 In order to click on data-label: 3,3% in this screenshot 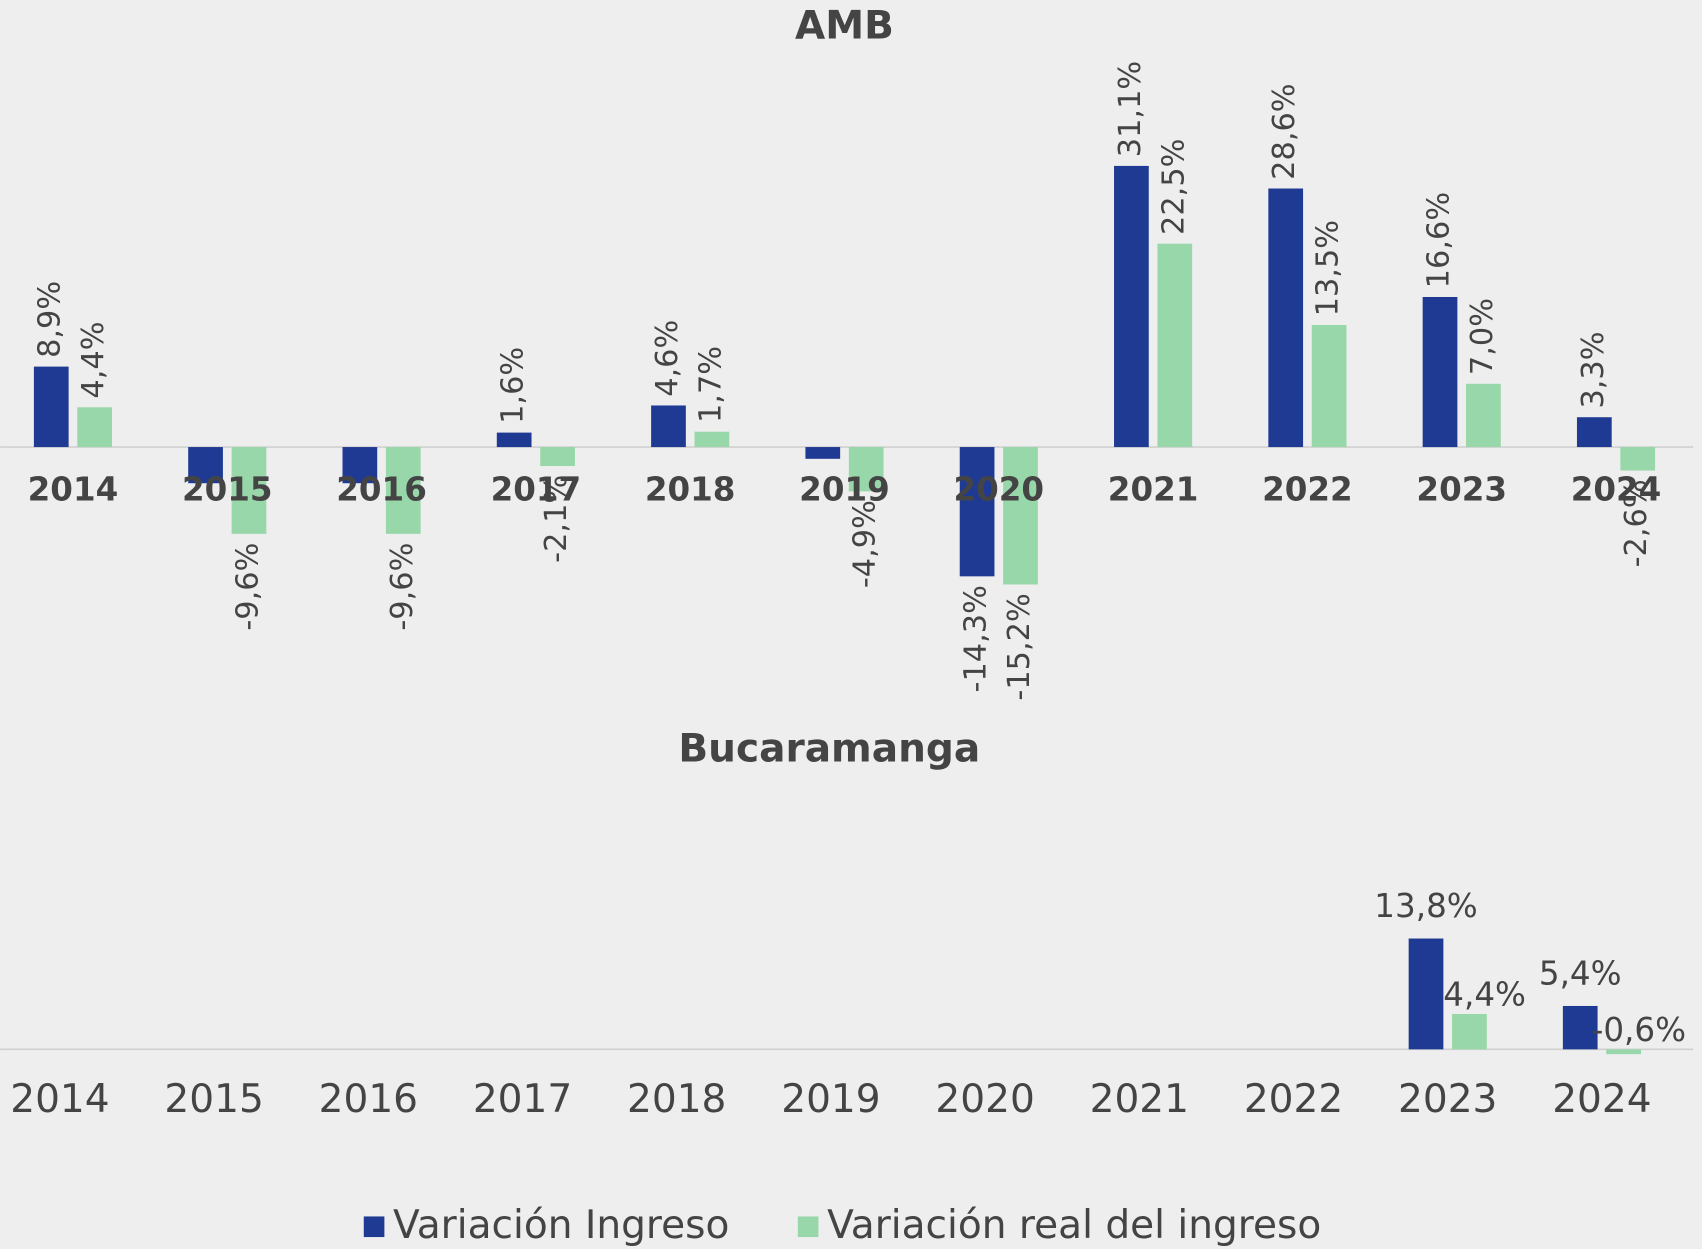, I will do `click(1593, 369)`.